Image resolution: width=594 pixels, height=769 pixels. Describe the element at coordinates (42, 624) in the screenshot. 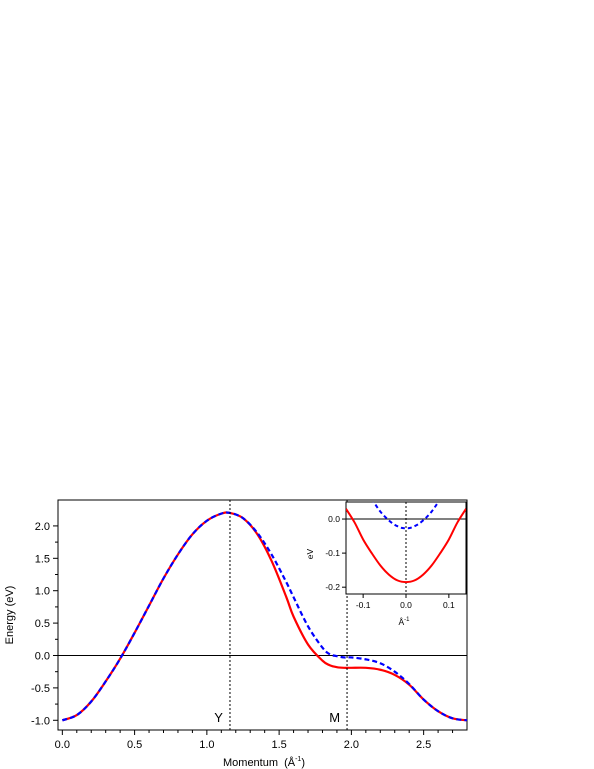

I see `main-y-tick-label: 0.5` at that location.